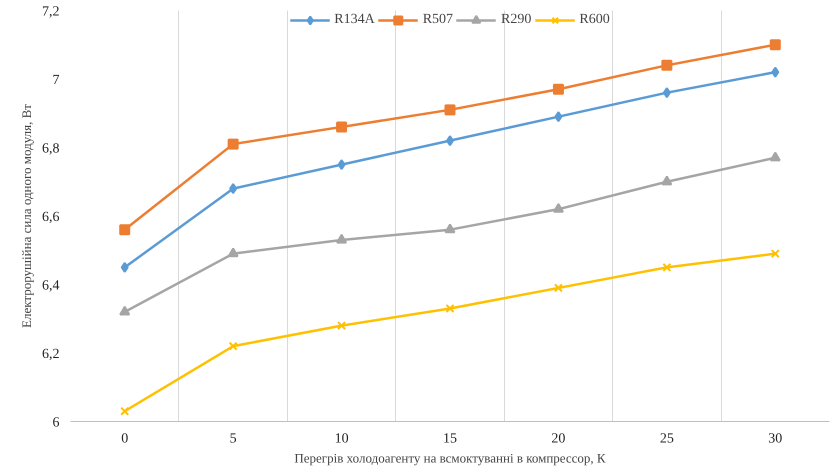  Describe the element at coordinates (516, 20) in the screenshot. I see `legend-label: R290` at that location.